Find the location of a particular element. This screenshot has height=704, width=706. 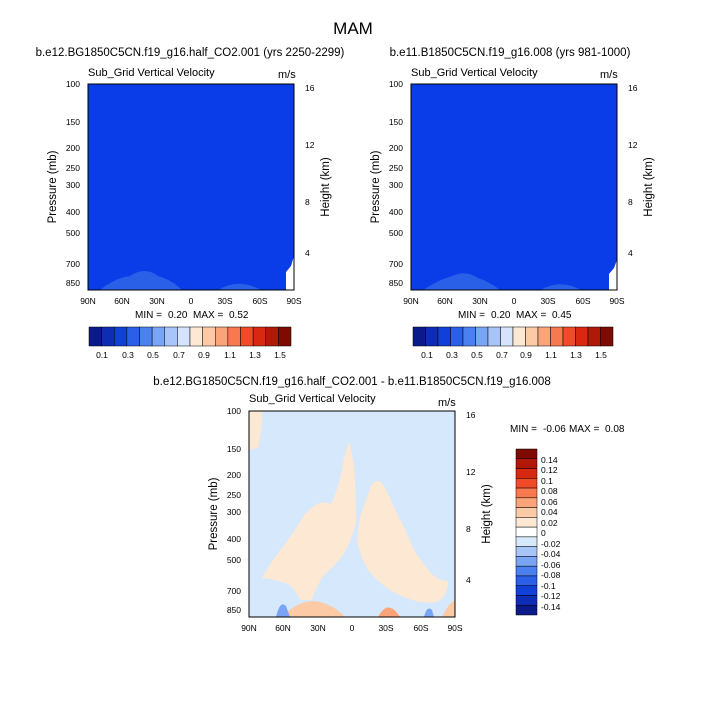

colorbar-label: 0 is located at coordinates (543, 533).